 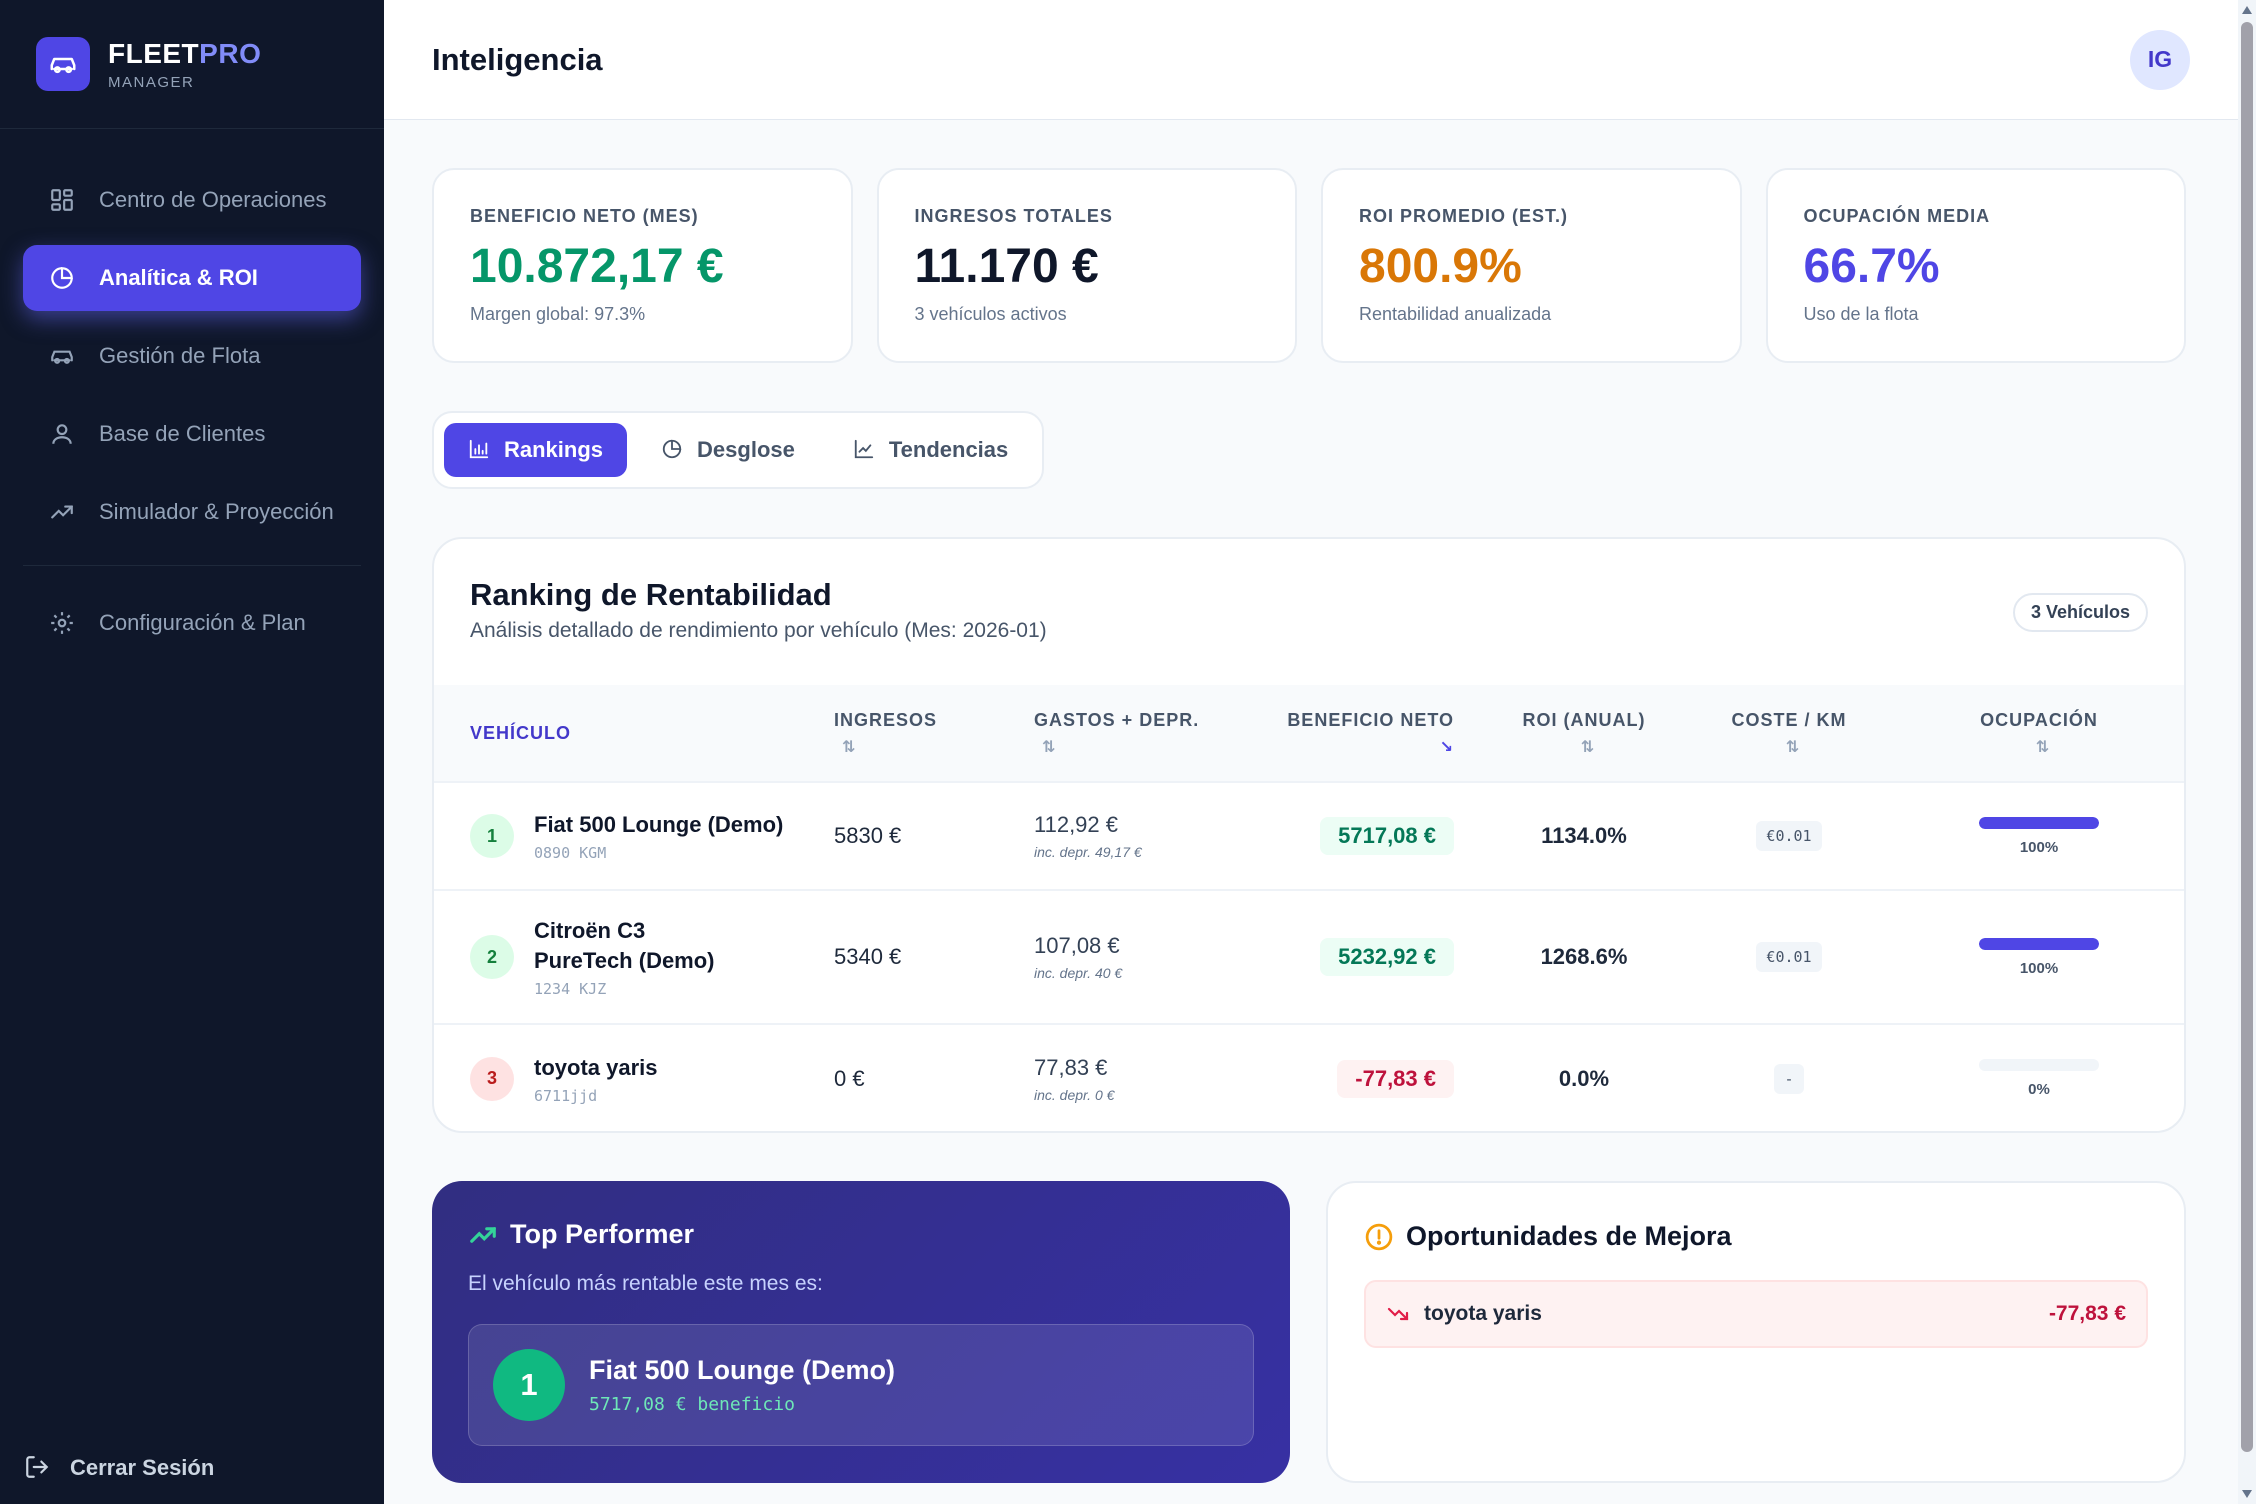 What do you see at coordinates (651, 594) in the screenshot?
I see `ranking-title: Ranking de Rentabilidad` at bounding box center [651, 594].